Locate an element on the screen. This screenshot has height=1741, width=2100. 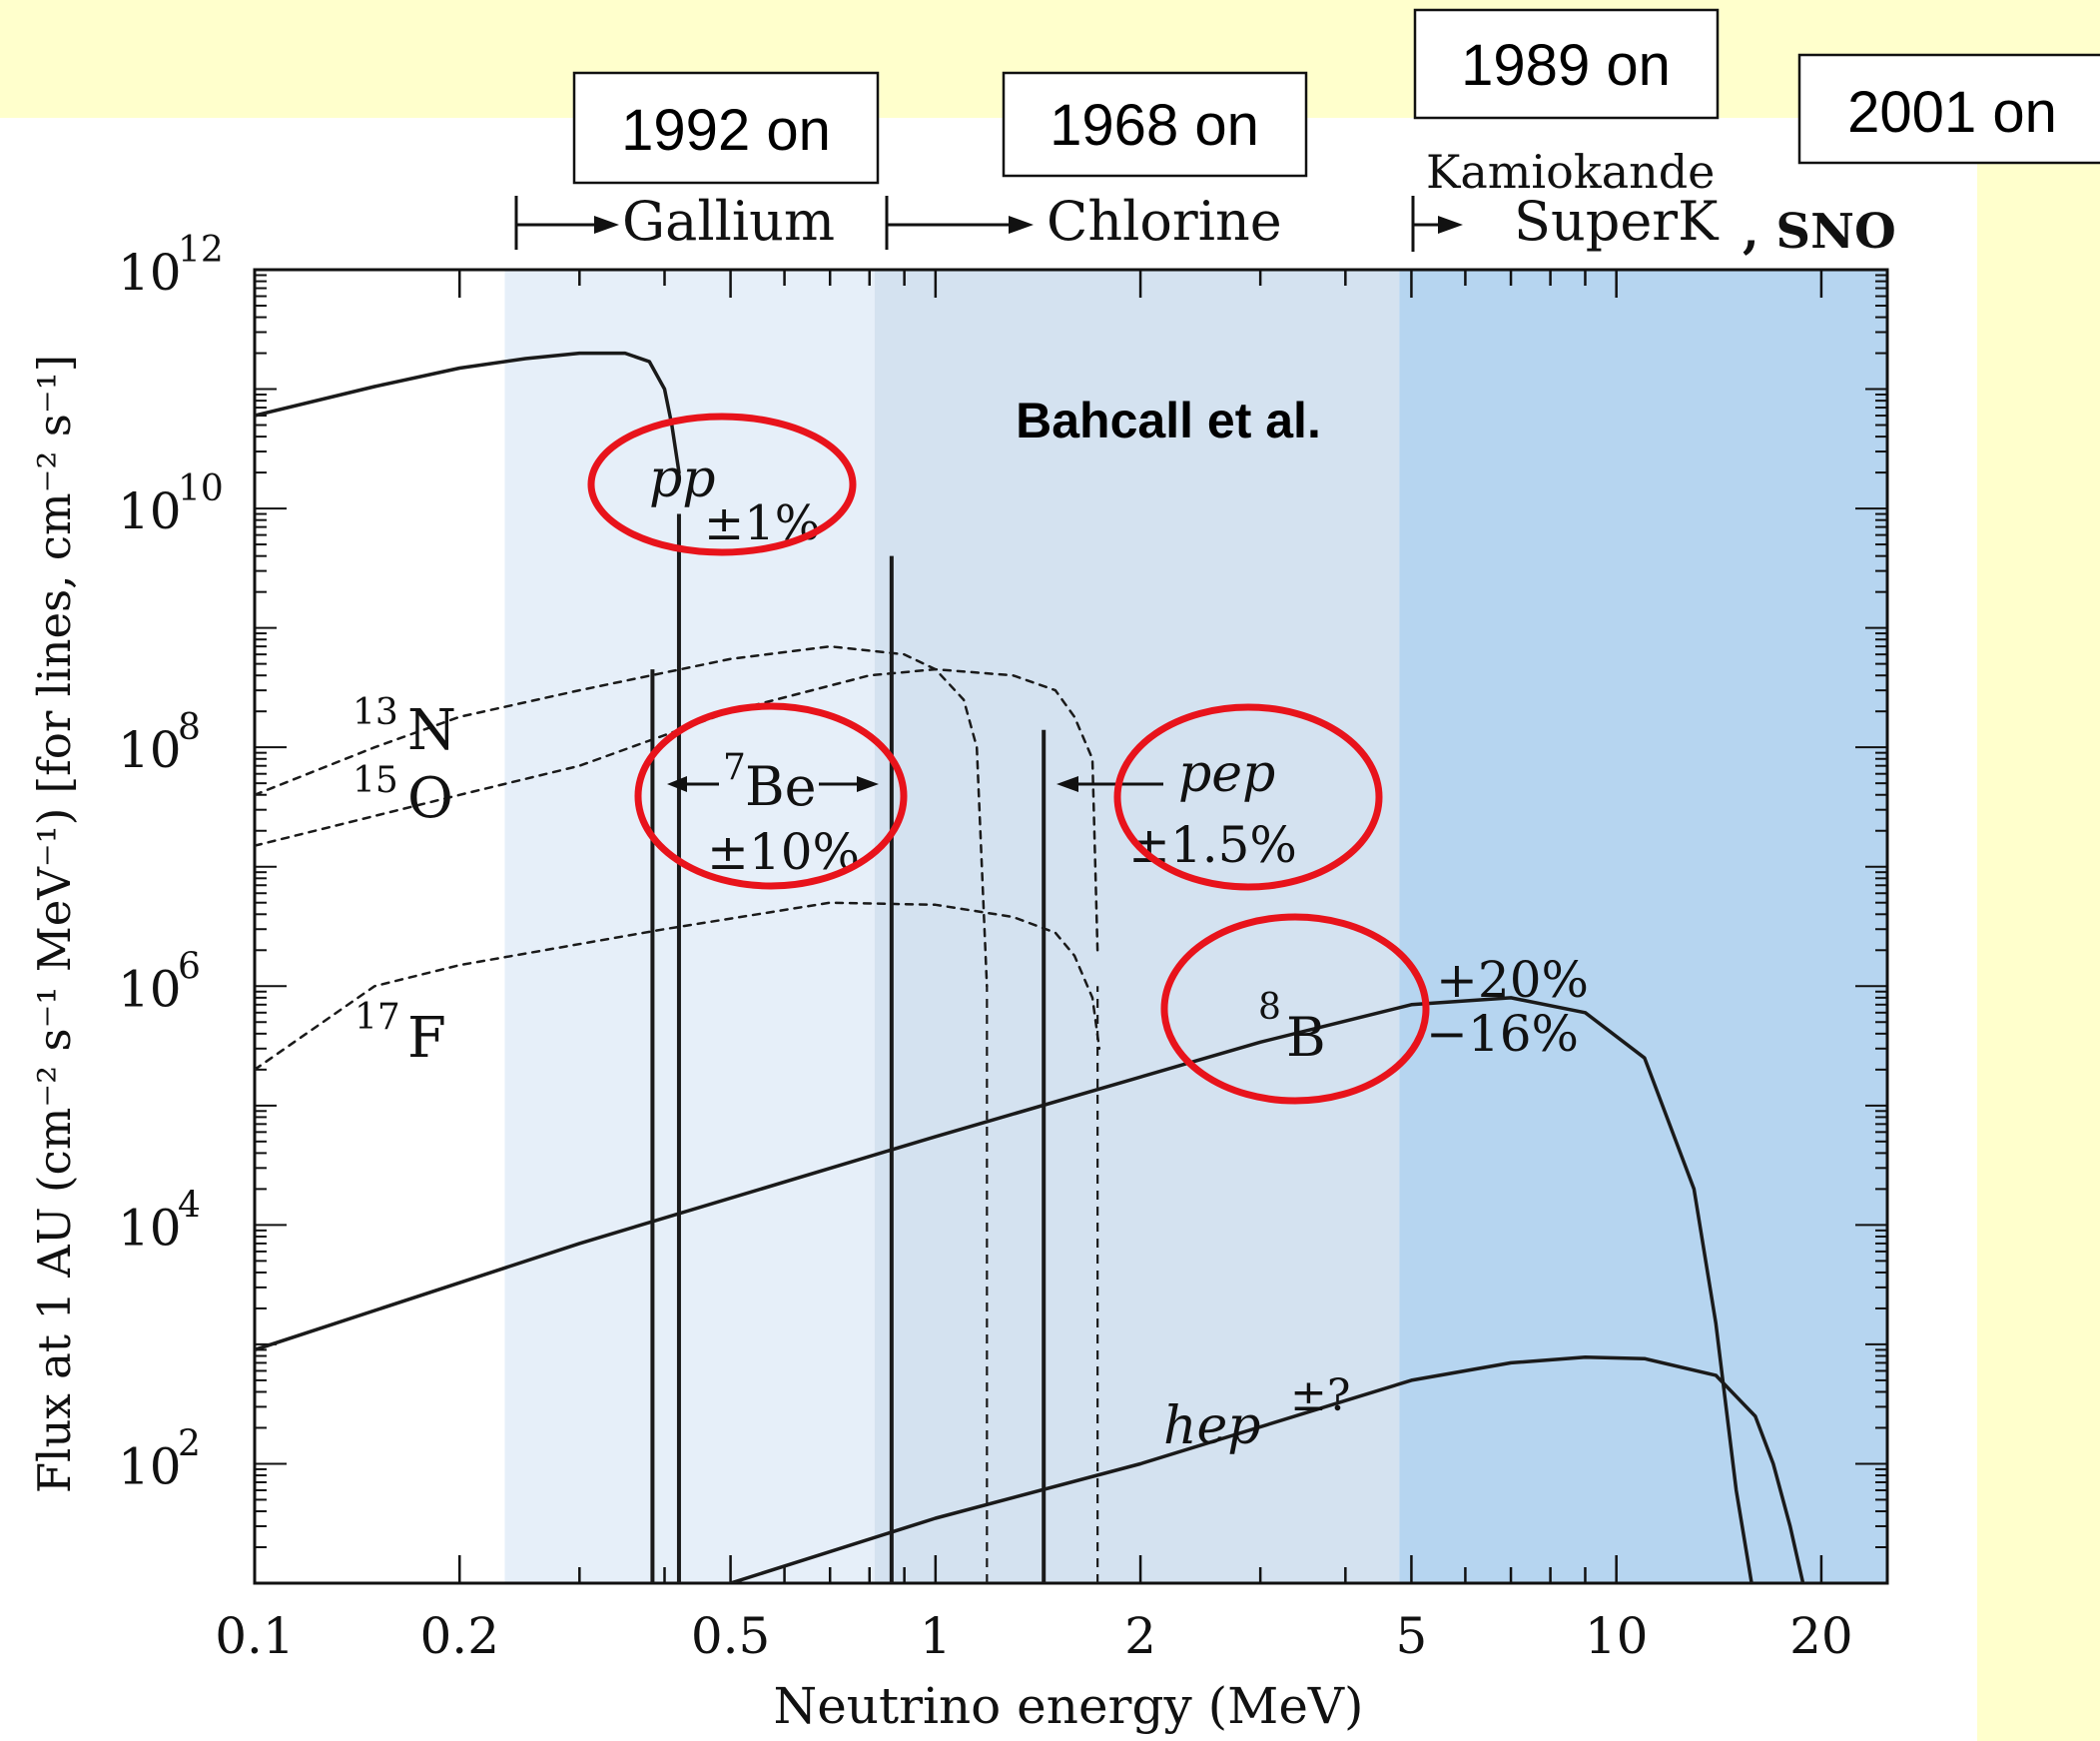
kamiokande-label: Kamiokande is located at coordinates (1570, 172).